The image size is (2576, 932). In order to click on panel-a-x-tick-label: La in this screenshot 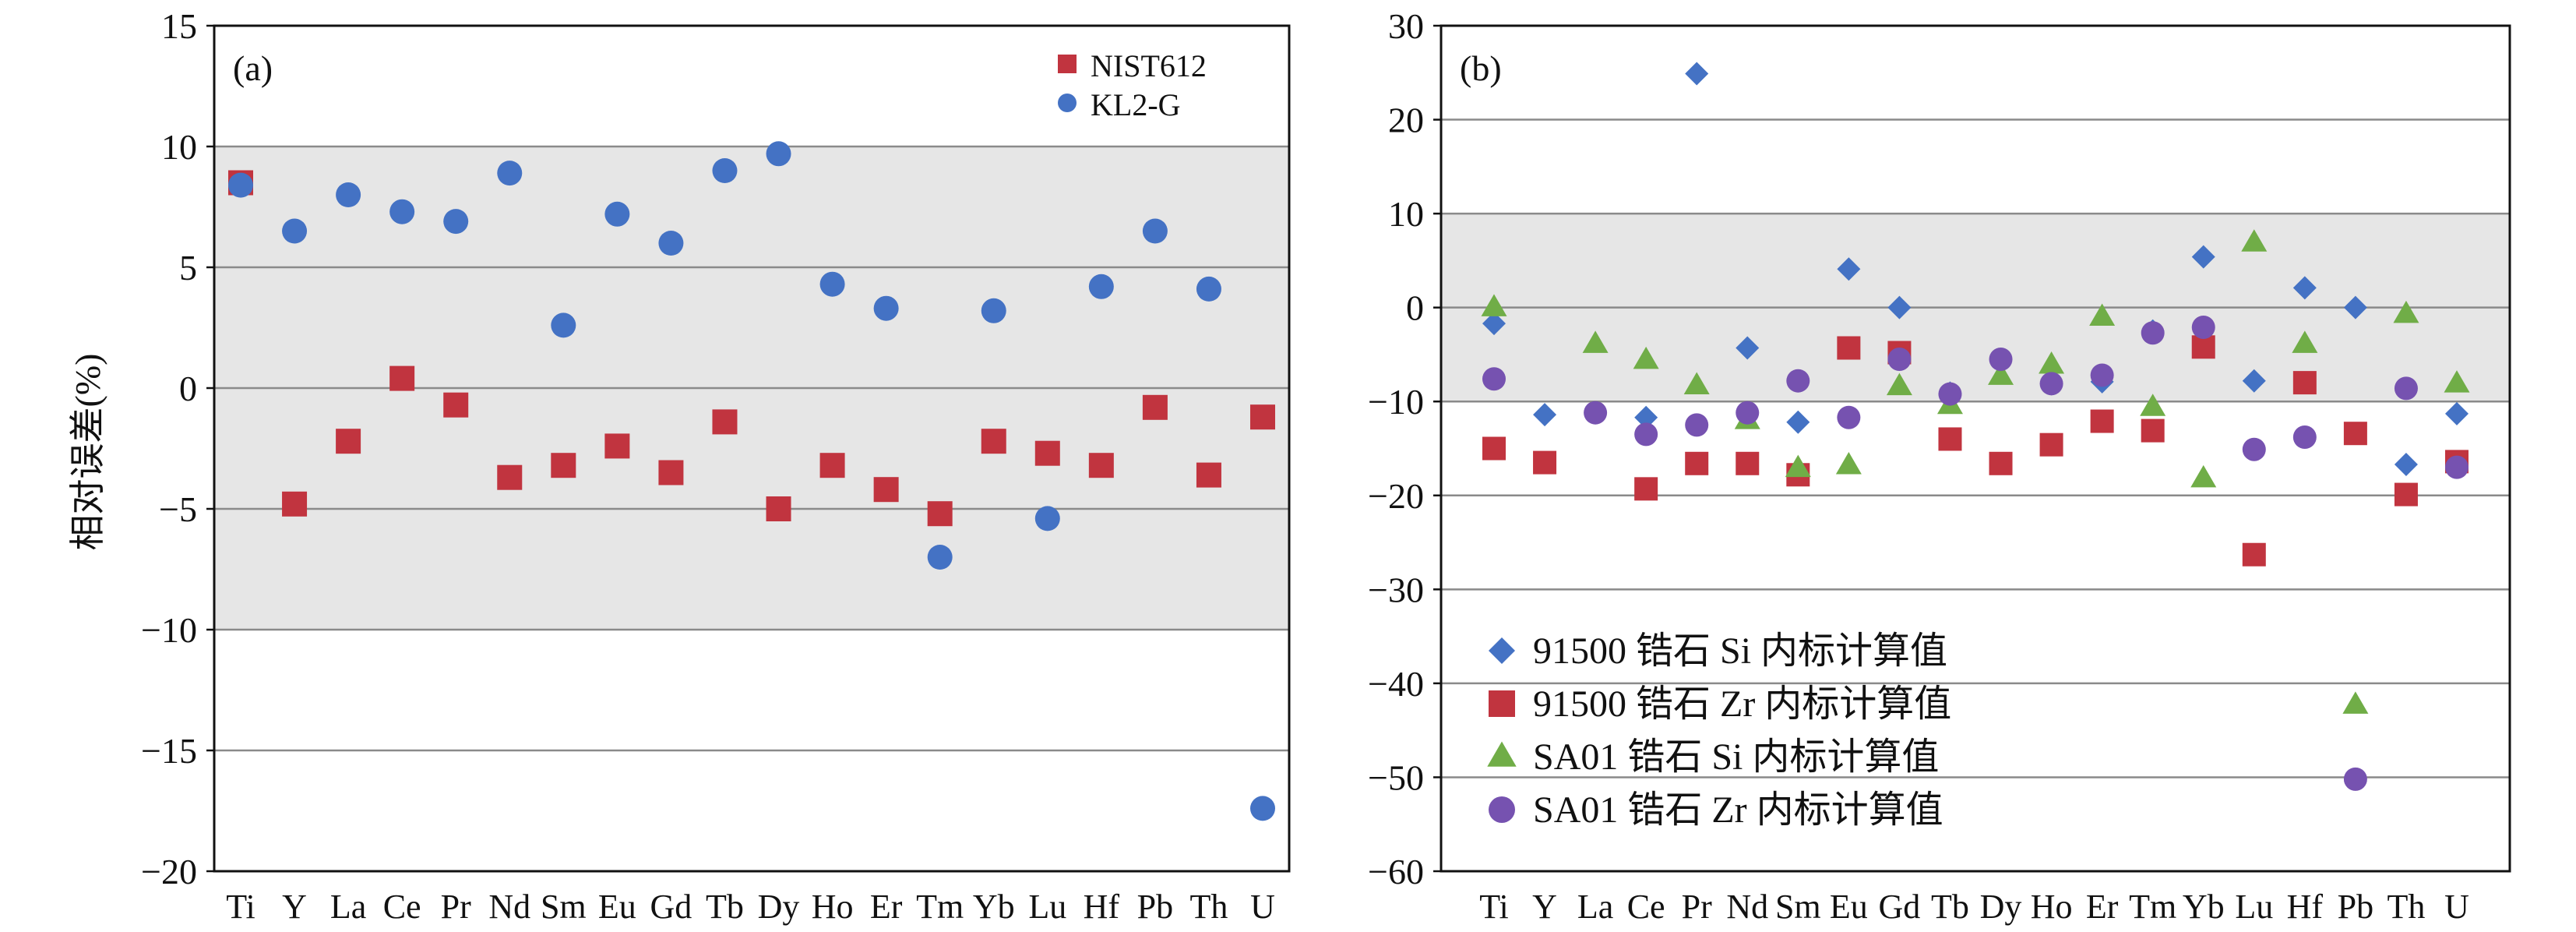, I will do `click(348, 907)`.